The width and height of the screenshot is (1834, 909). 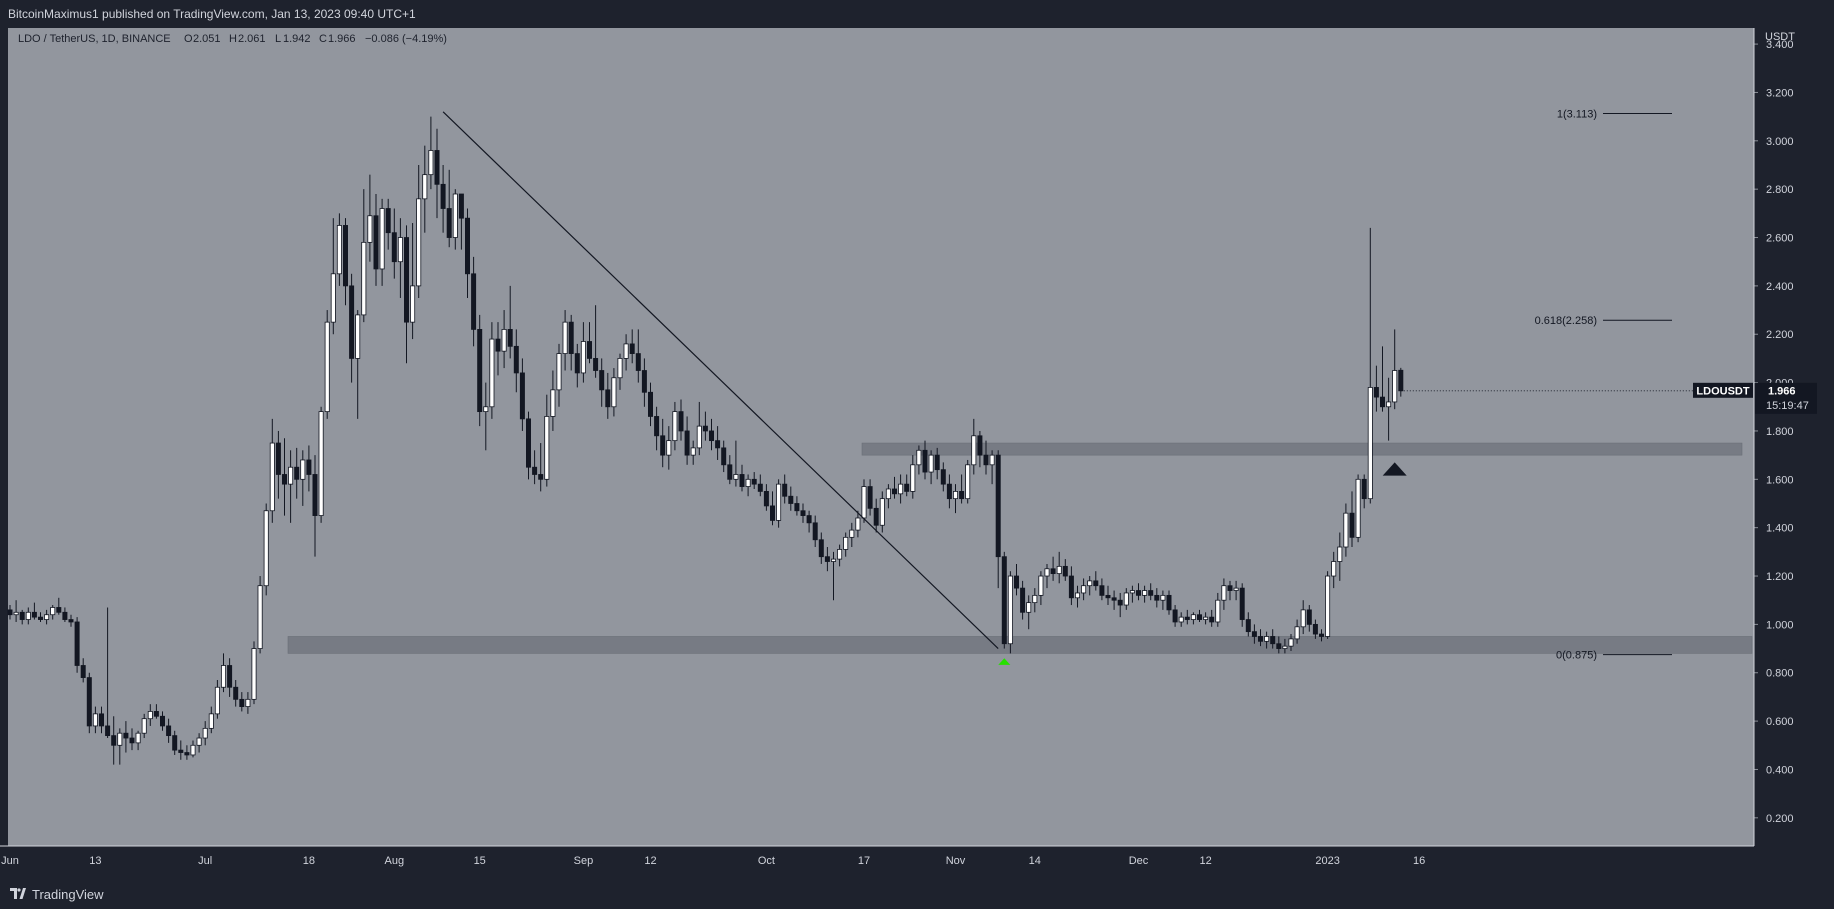 I want to click on fib-level: 1(3.113), so click(x=1614, y=114).